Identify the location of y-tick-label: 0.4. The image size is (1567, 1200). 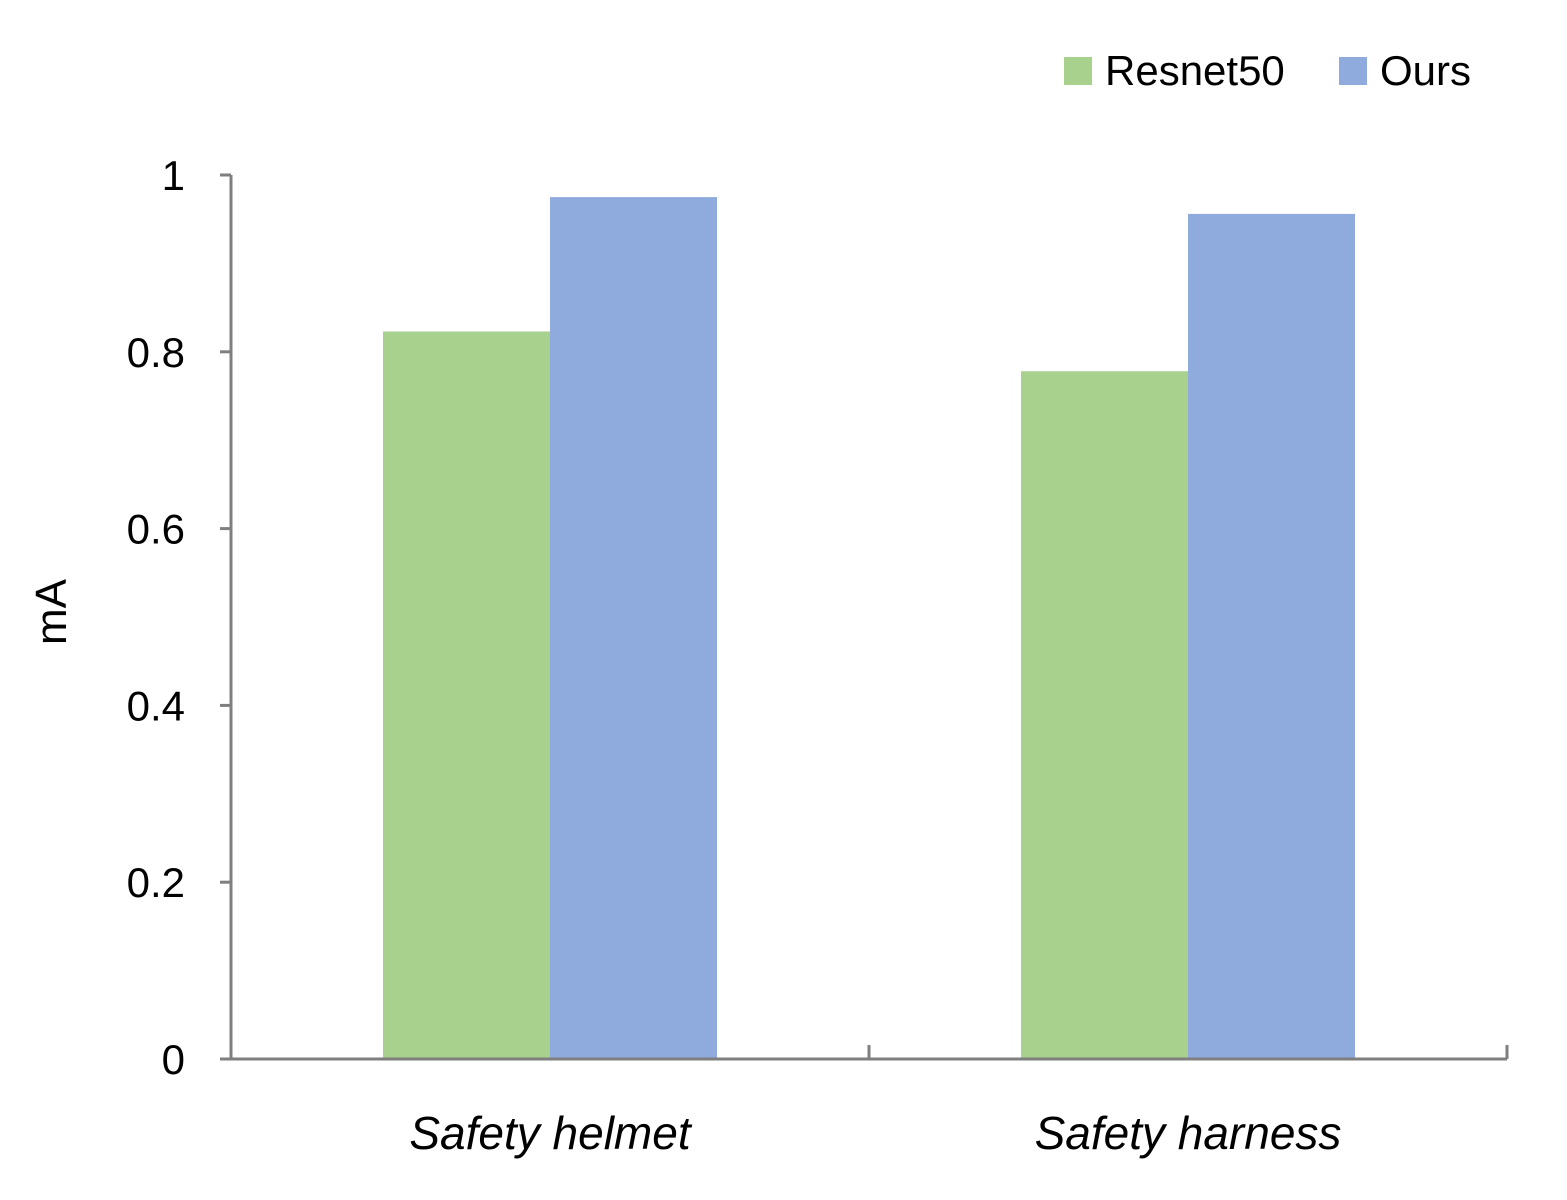
(156, 705).